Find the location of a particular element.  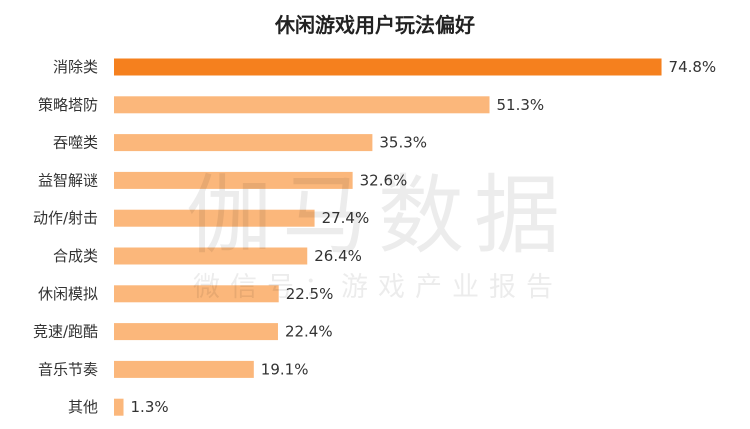

category-label: 休闲模拟 is located at coordinates (68, 294).